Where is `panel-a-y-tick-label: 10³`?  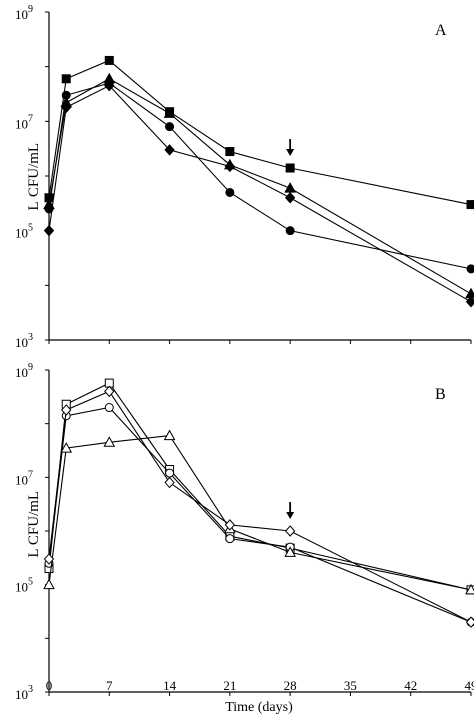
panel-a-y-tick-label: 10³ is located at coordinates (24, 341).